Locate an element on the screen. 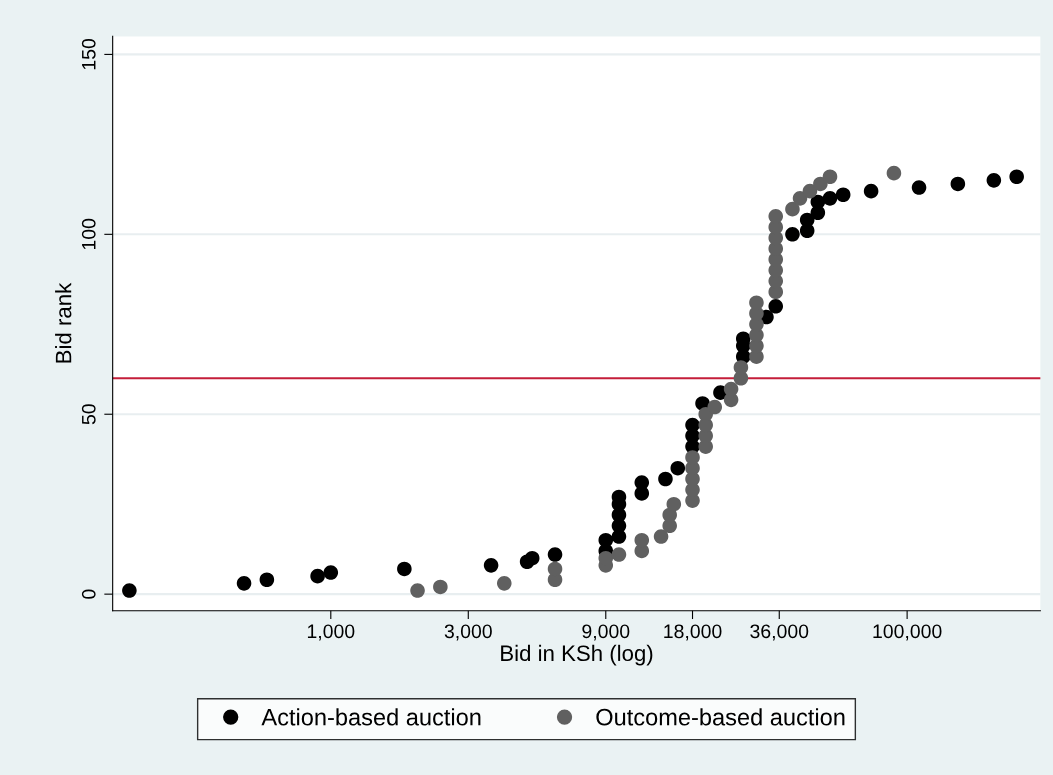 Image resolution: width=1053 pixels, height=775 pixels. y-tick-label: 150 is located at coordinates (88, 54).